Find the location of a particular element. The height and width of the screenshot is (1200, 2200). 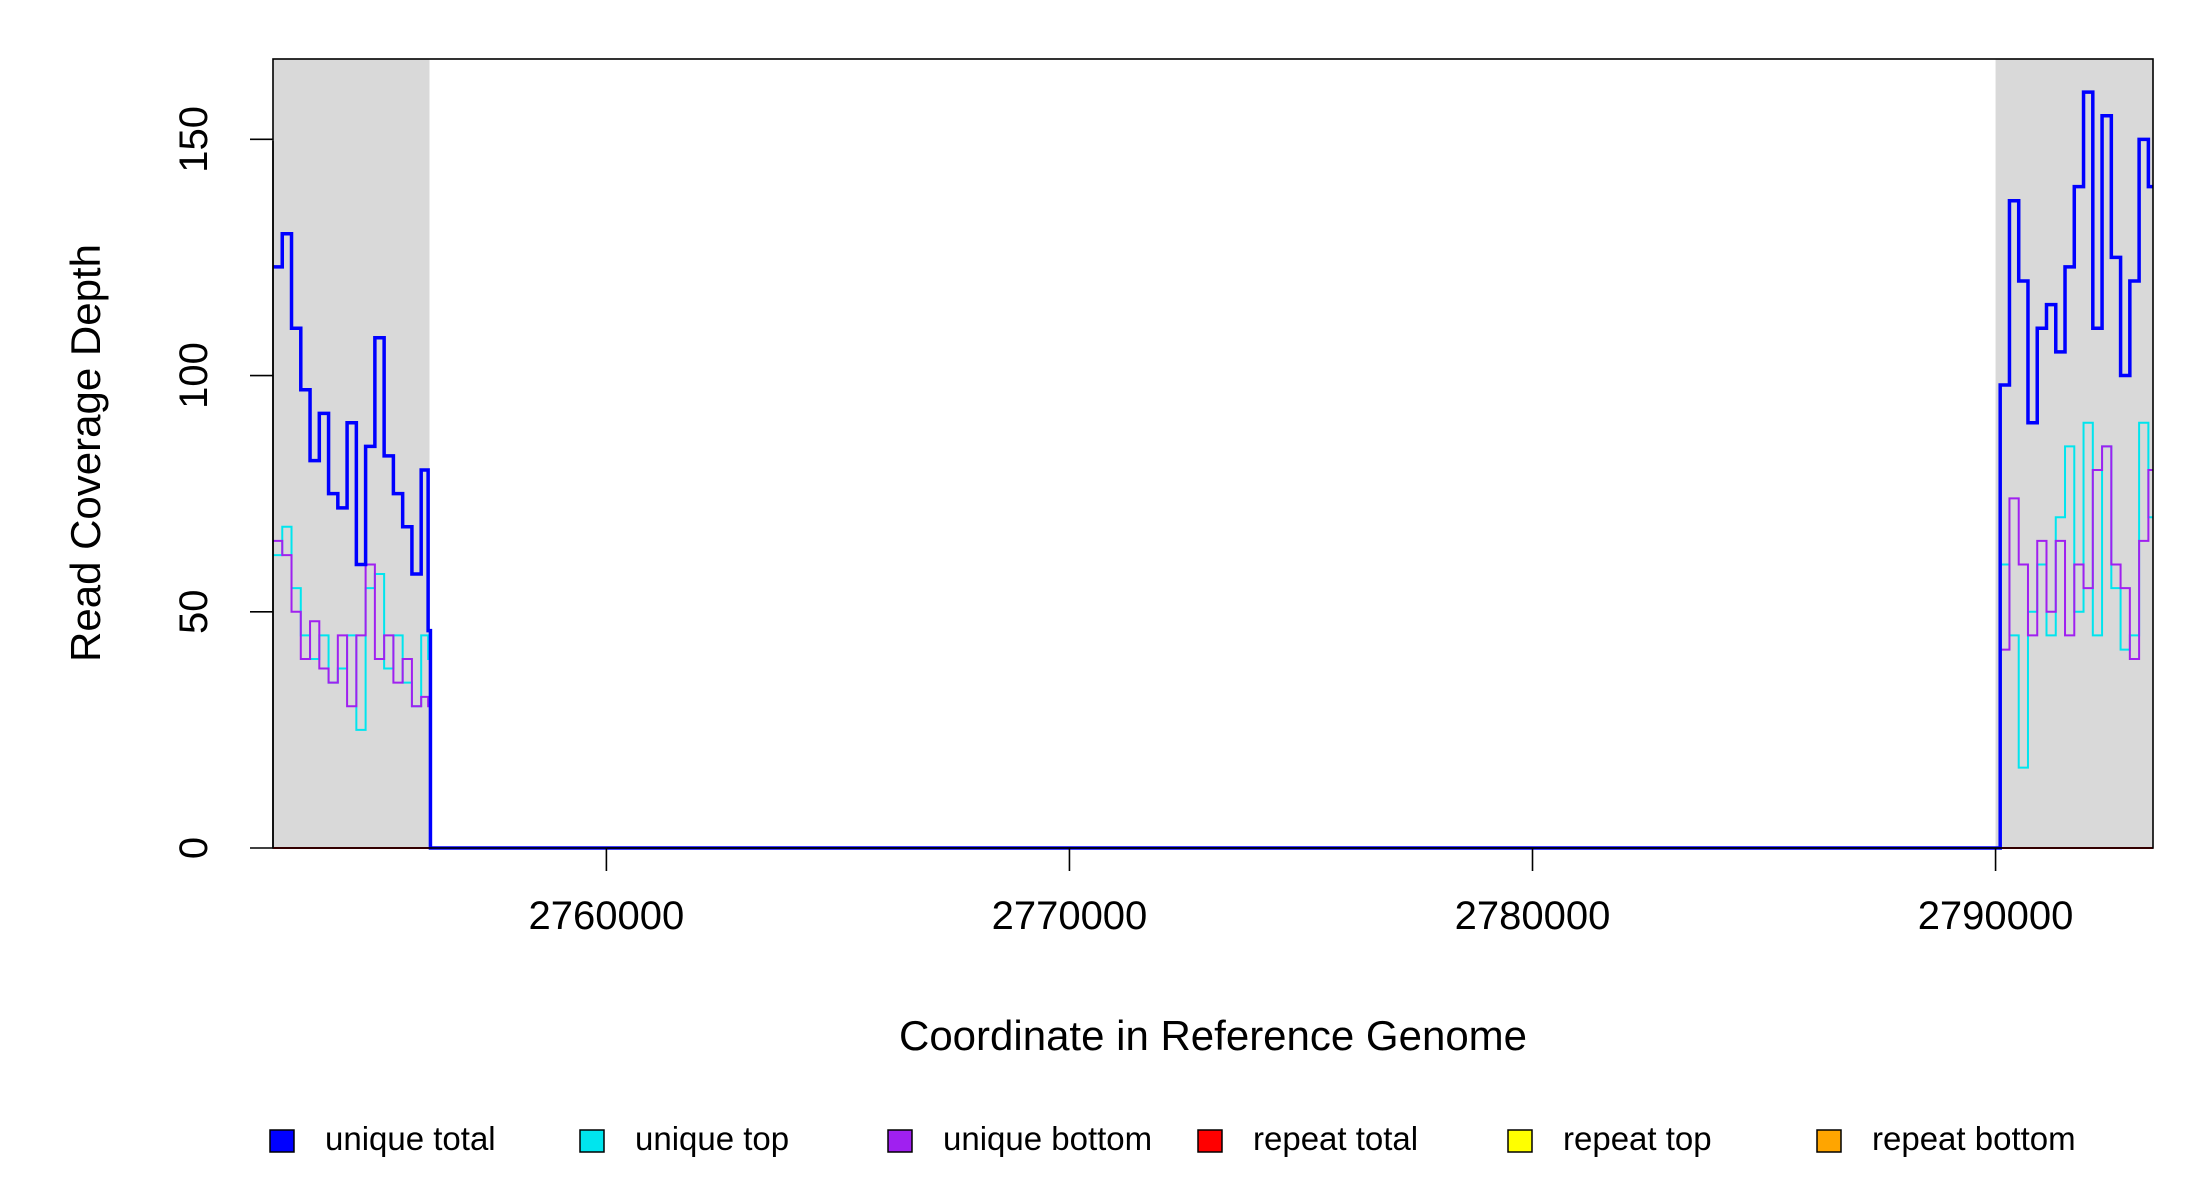

legend-label-repeat-total: repeat total is located at coordinates (1335, 1138).